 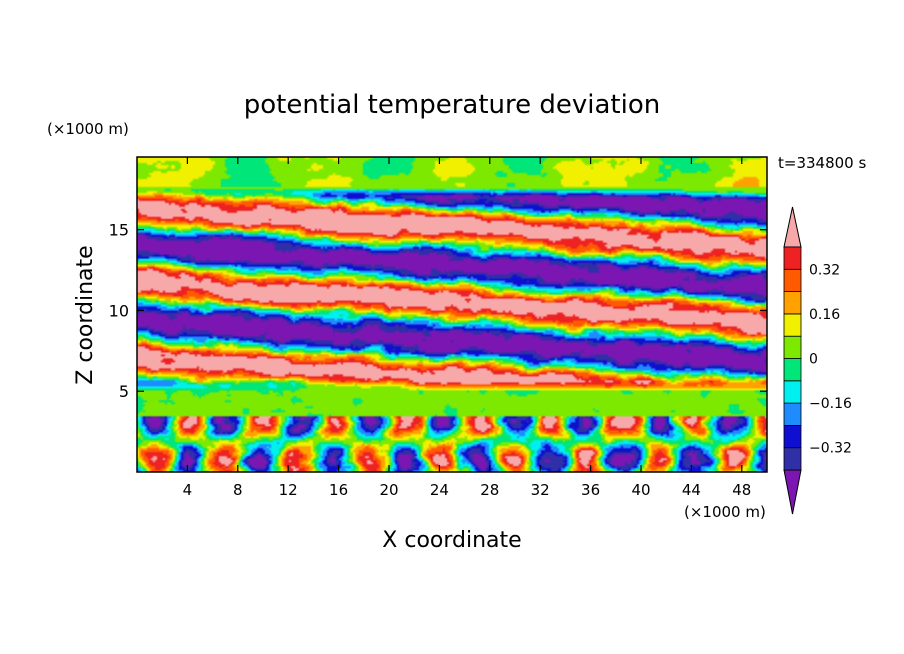 I want to click on chart-title: potential temperature deviation, so click(x=452, y=105).